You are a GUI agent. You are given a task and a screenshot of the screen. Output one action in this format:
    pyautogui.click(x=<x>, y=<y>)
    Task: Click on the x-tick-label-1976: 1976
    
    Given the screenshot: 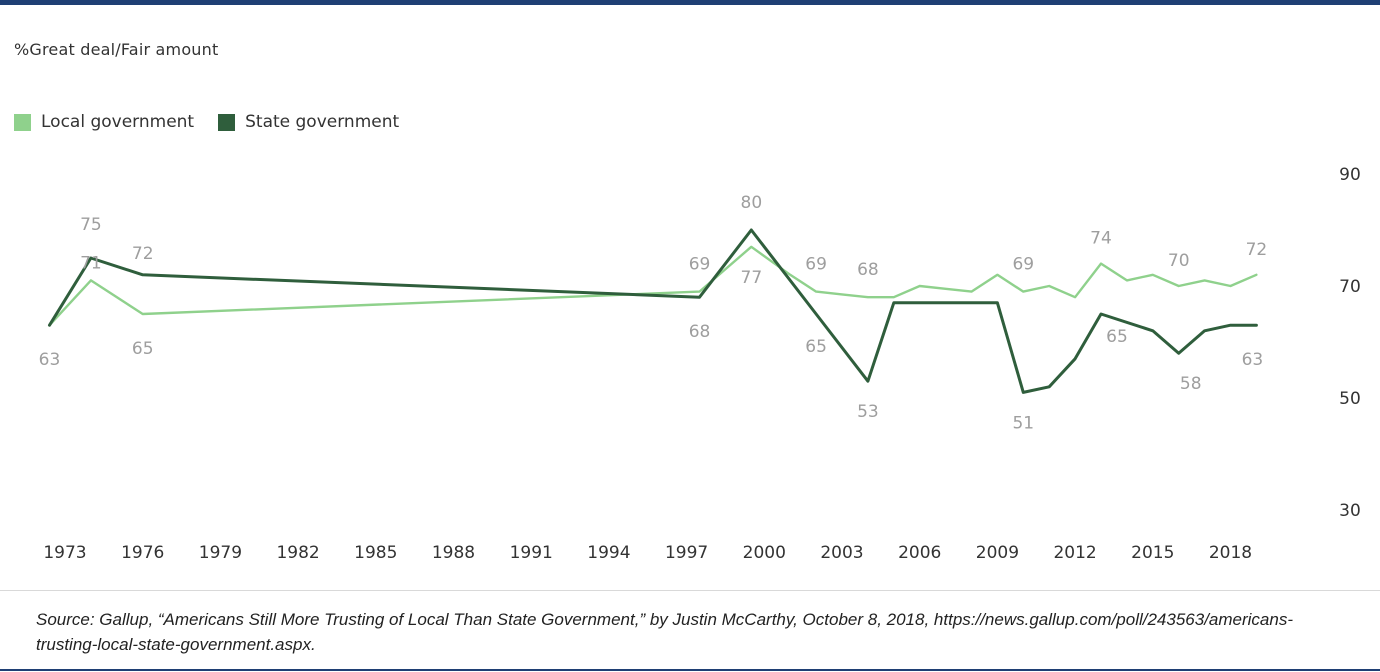 What is the action you would take?
    pyautogui.click(x=142, y=553)
    